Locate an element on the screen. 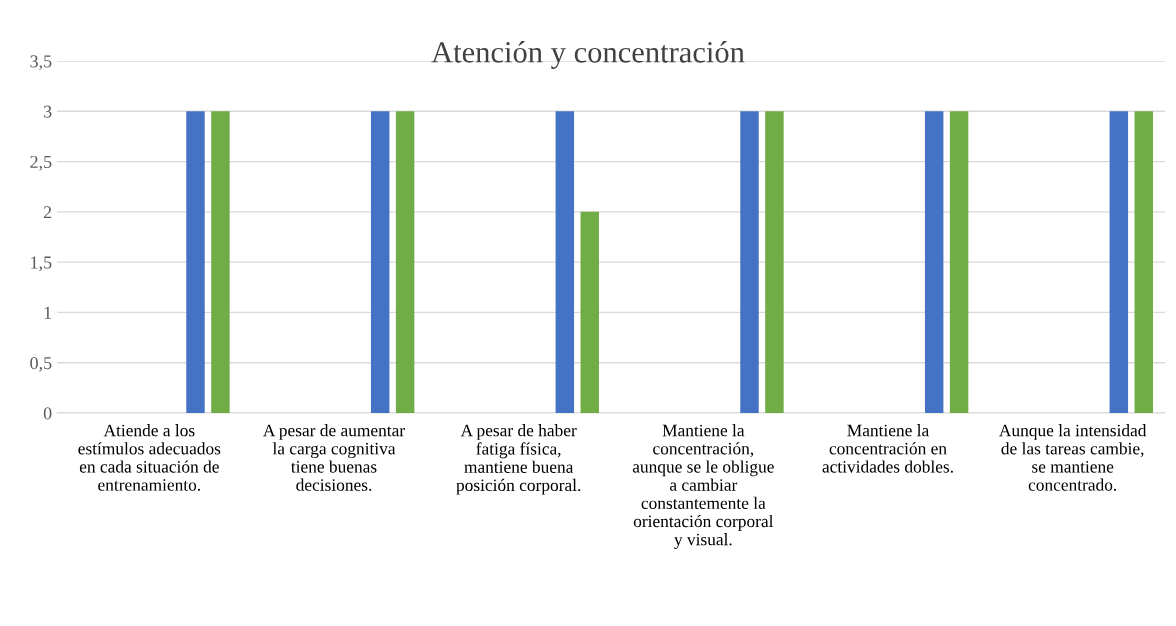  x-tick-label: Mantiene la concentración en actividades dobles. is located at coordinates (887, 448).